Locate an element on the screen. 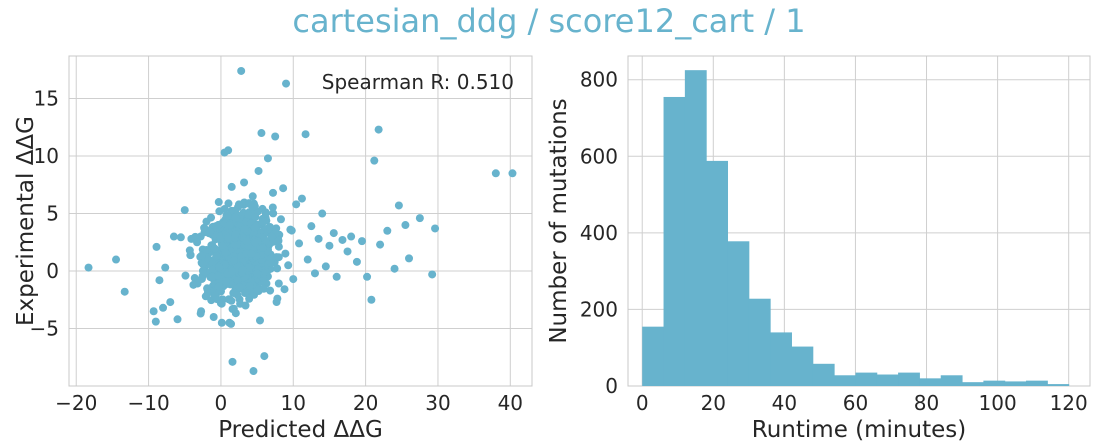 The width and height of the screenshot is (1098, 442). scatter-xlabel: Predicted ΔΔG is located at coordinates (300, 429).